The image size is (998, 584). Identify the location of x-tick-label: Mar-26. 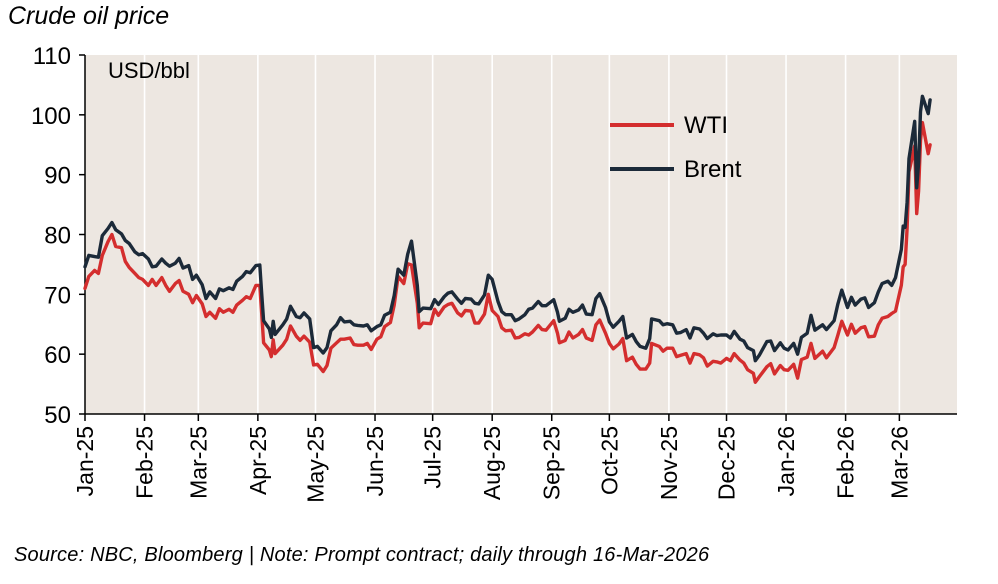
(899, 462).